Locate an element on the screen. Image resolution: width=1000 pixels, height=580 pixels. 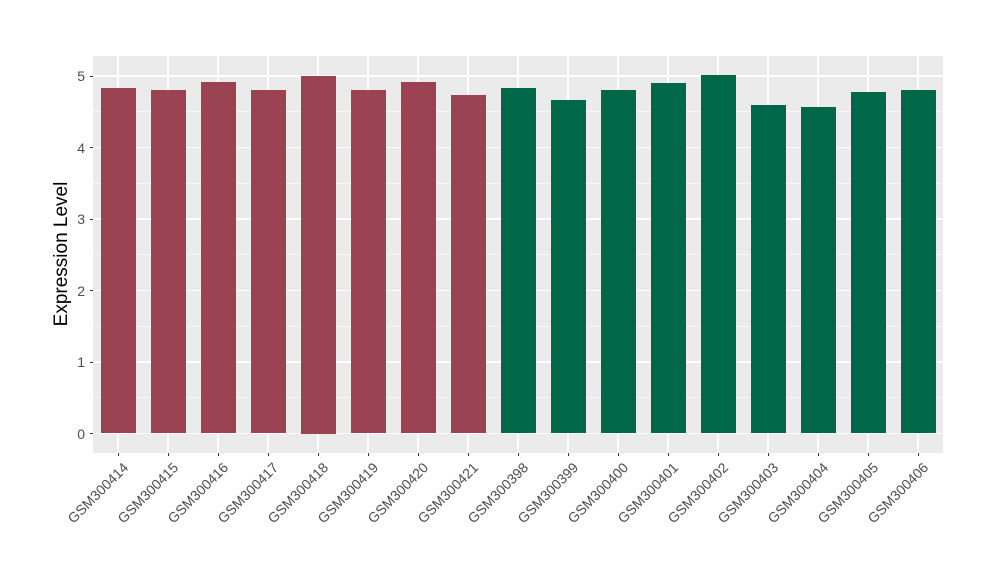
y-tick-label: 2 is located at coordinates (81, 290).